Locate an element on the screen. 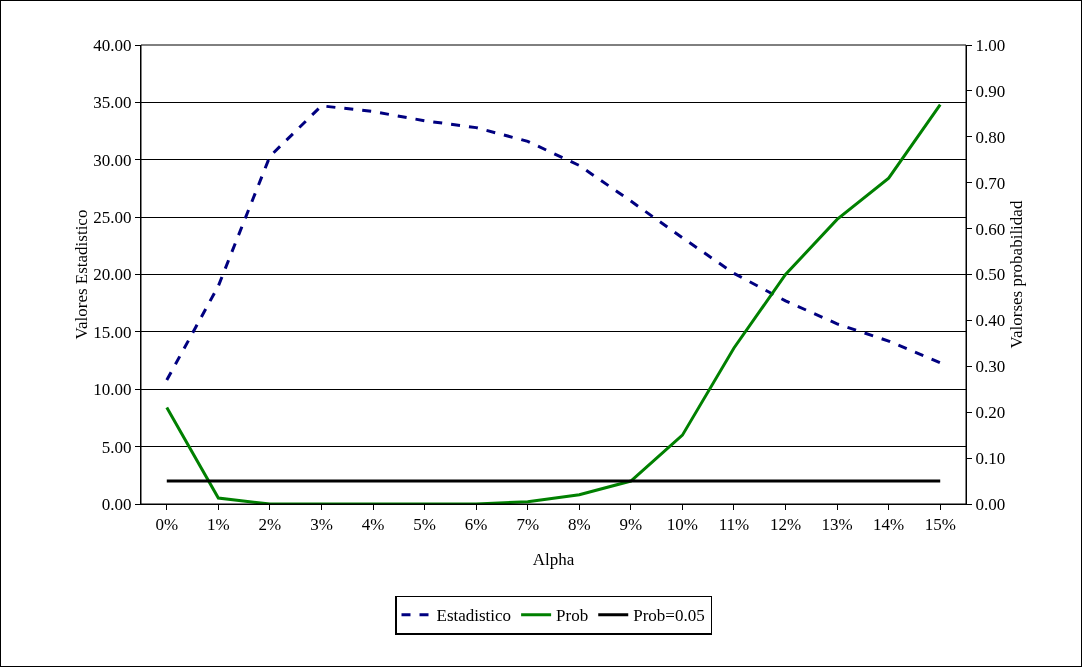 Image resolution: width=1082 pixels, height=667 pixels. x-tick-label: 11% is located at coordinates (734, 525).